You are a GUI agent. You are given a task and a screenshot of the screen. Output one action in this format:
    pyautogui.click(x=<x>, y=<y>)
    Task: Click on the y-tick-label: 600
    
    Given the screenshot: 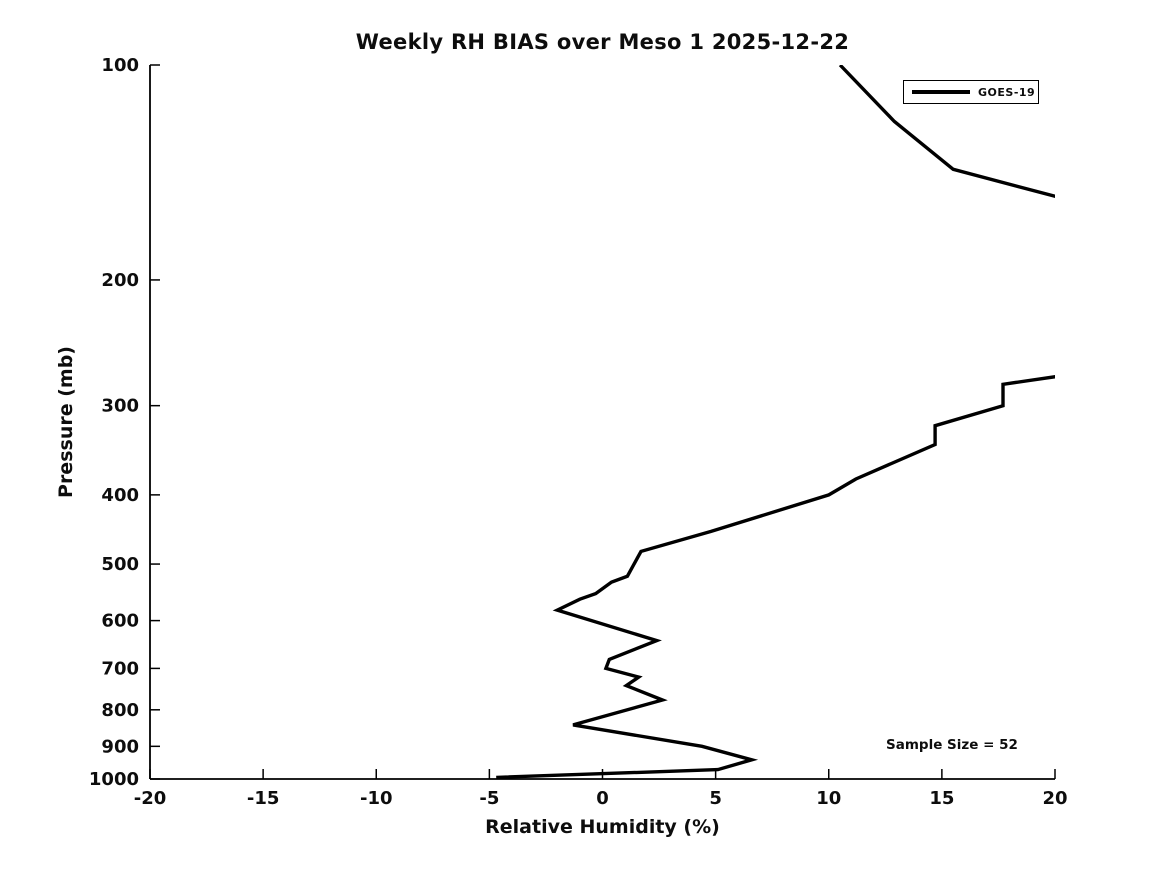 What is the action you would take?
    pyautogui.click(x=120, y=621)
    